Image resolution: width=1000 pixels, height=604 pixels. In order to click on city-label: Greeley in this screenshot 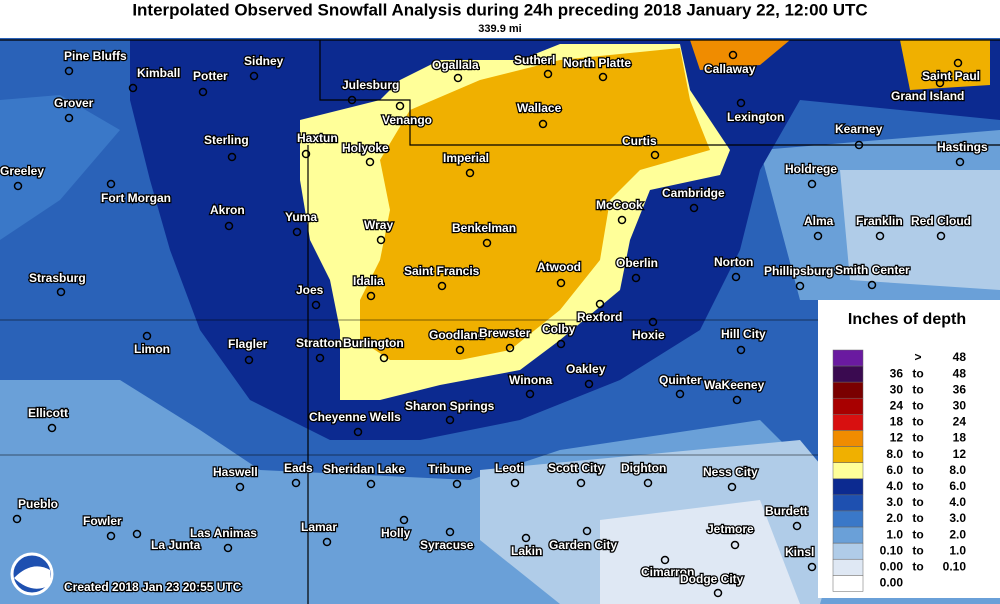, I will do `click(22, 171)`.